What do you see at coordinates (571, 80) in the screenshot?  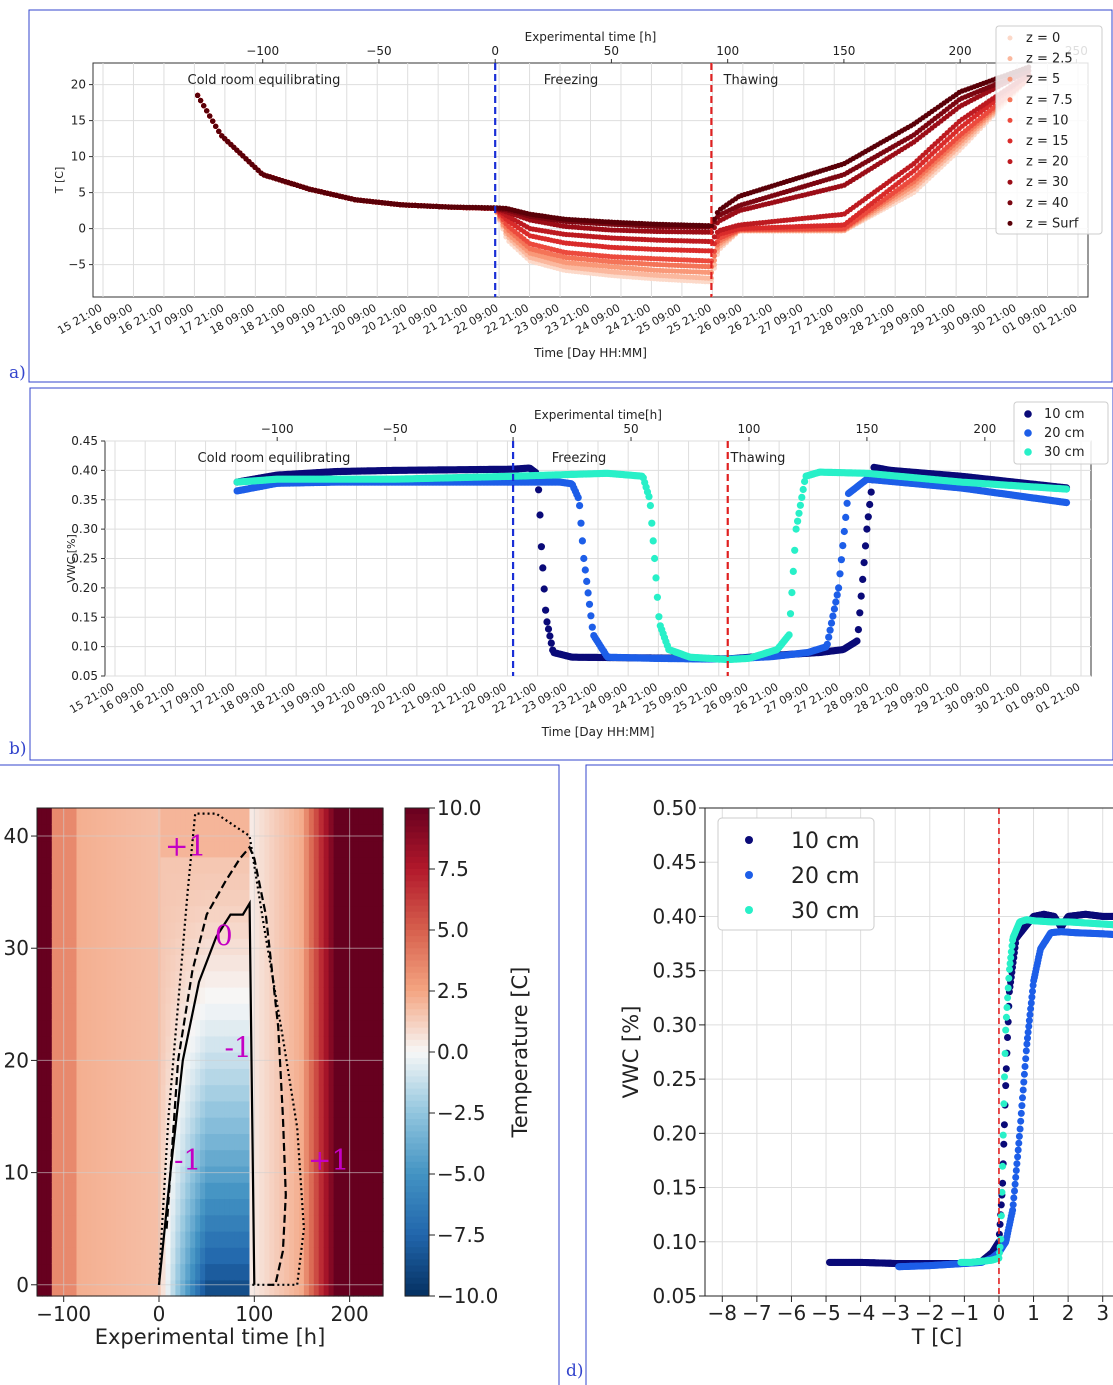 I see `phase-label: Freezing` at bounding box center [571, 80].